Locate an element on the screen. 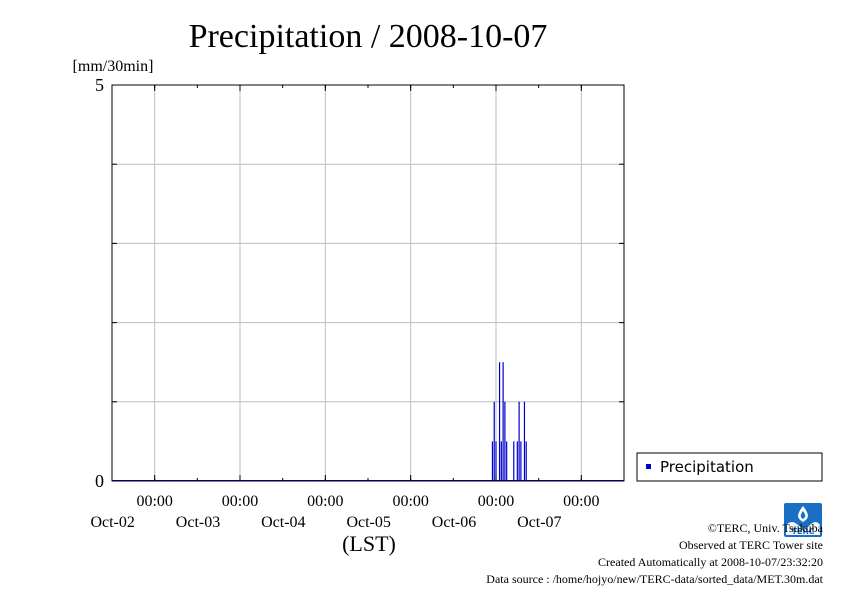 Image resolution: width=842 pixels, height=595 pixels. copyright-text: ©TERC, Univ. Tsukuba is located at coordinates (765, 528).